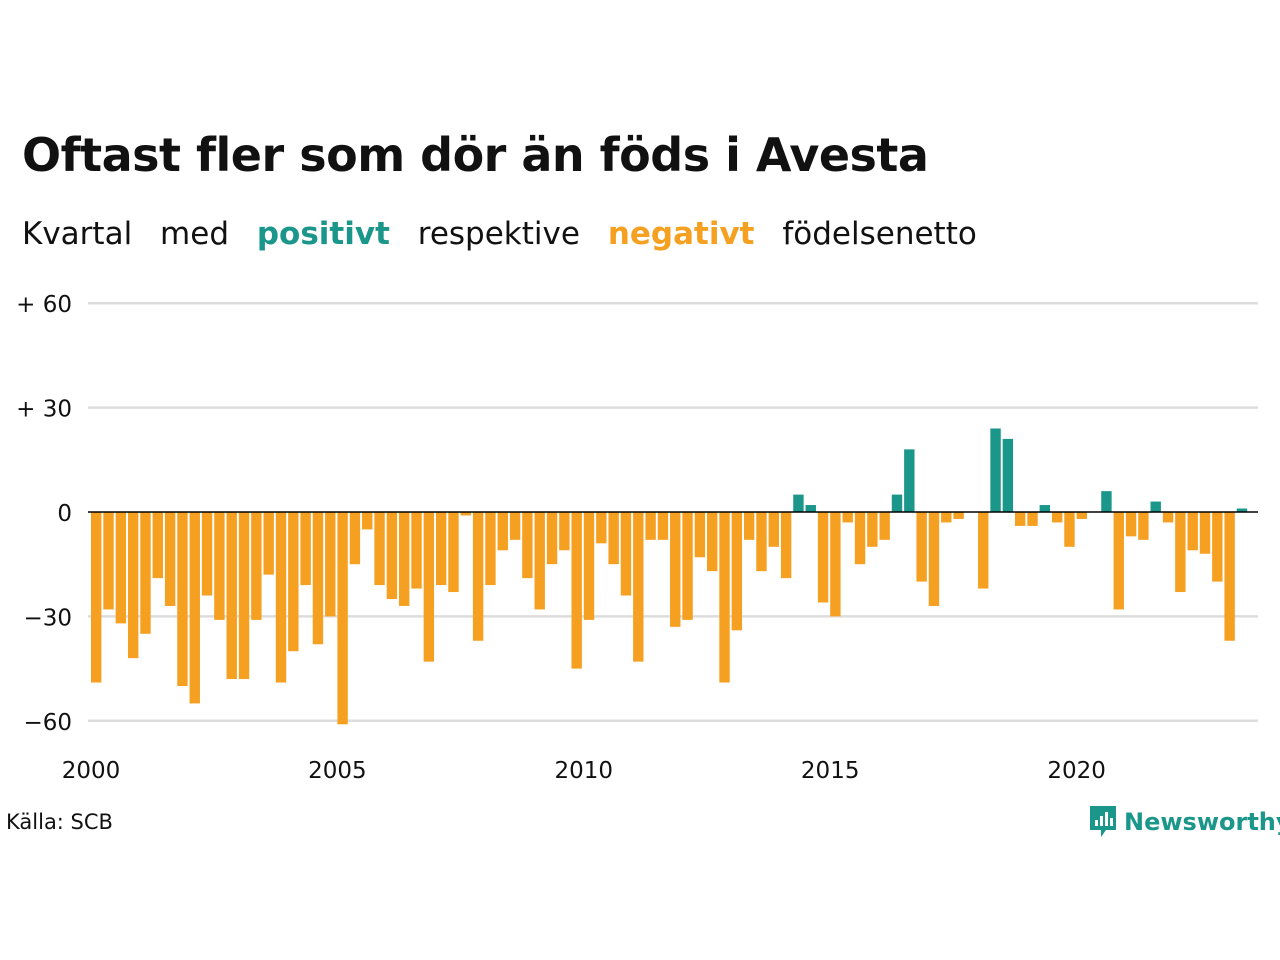  I want to click on newsworthy-logo: Newsworthy, so click(1184, 822).